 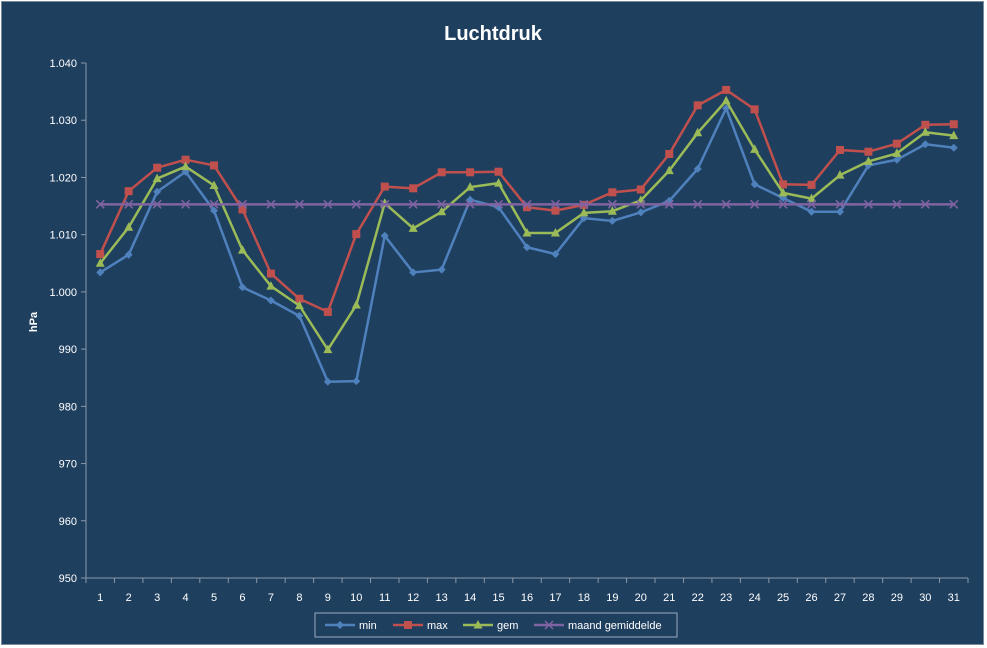 What do you see at coordinates (299, 598) in the screenshot?
I see `x-tick-label: 8` at bounding box center [299, 598].